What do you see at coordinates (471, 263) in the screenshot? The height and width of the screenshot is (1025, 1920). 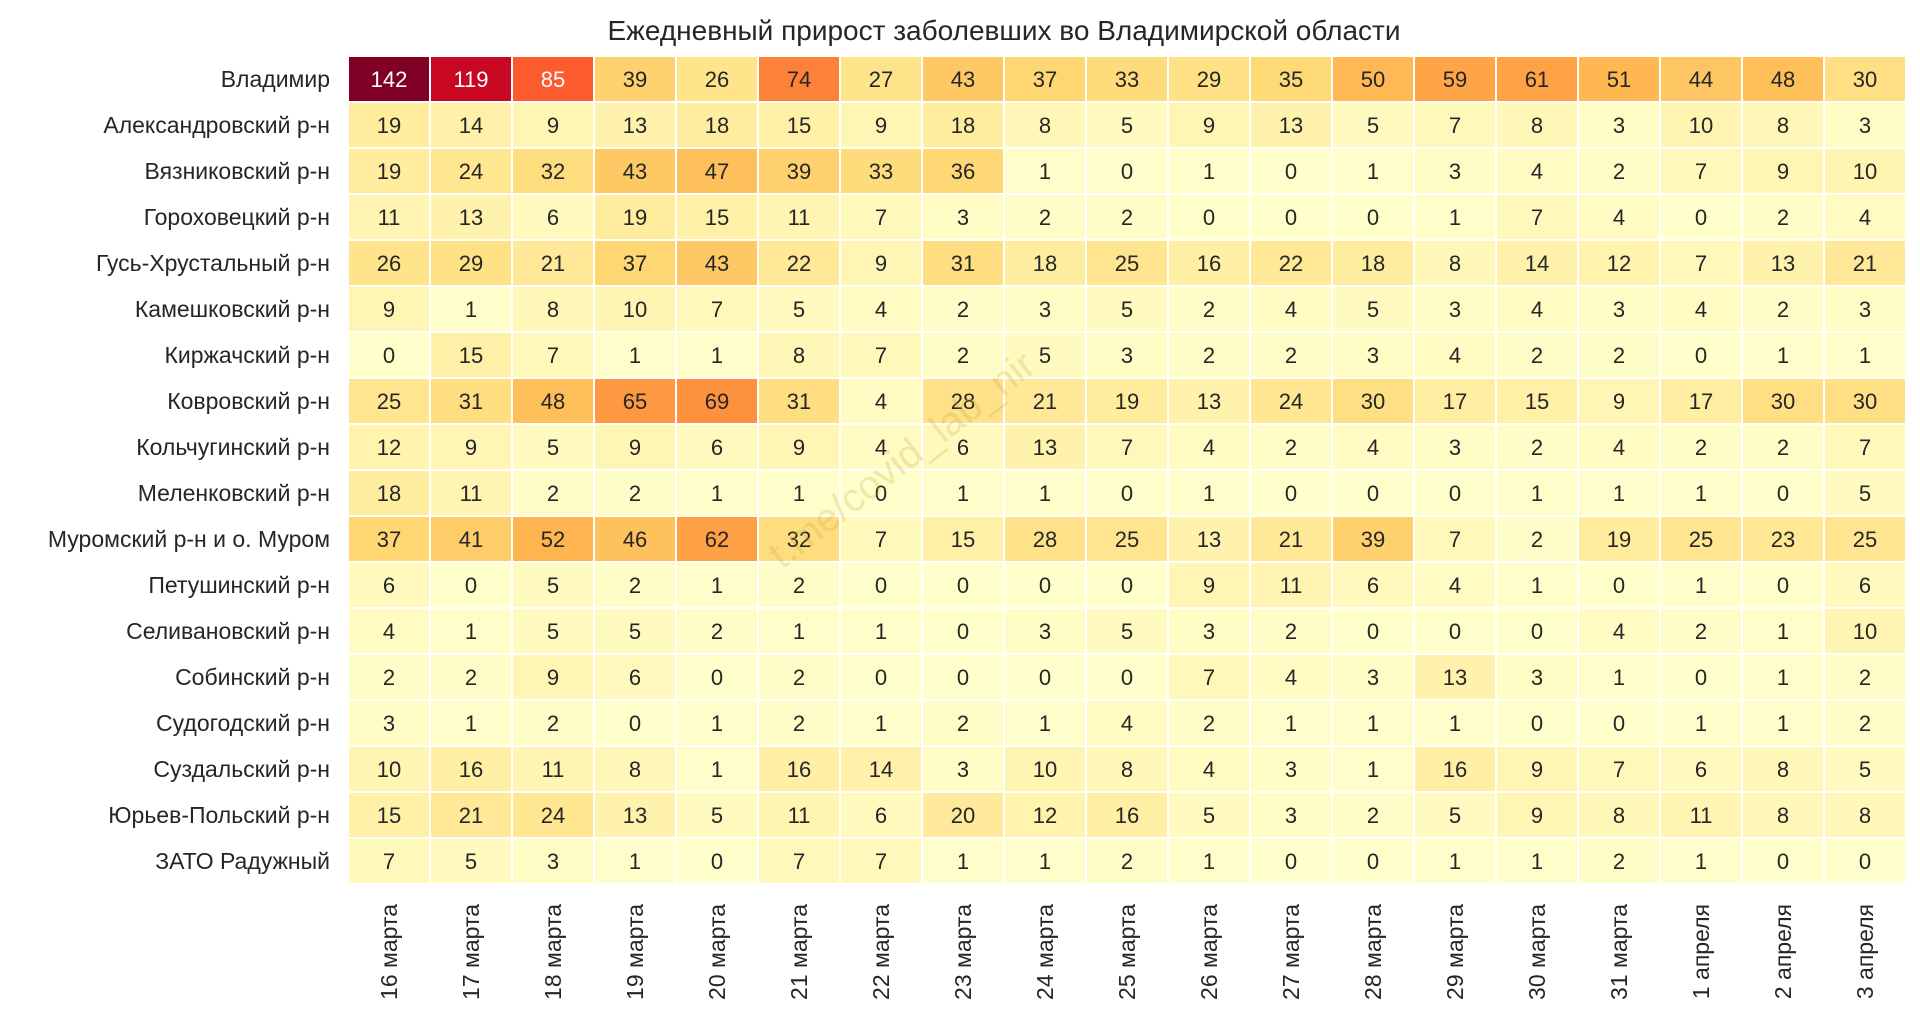 I see `cell-value-label: 29` at bounding box center [471, 263].